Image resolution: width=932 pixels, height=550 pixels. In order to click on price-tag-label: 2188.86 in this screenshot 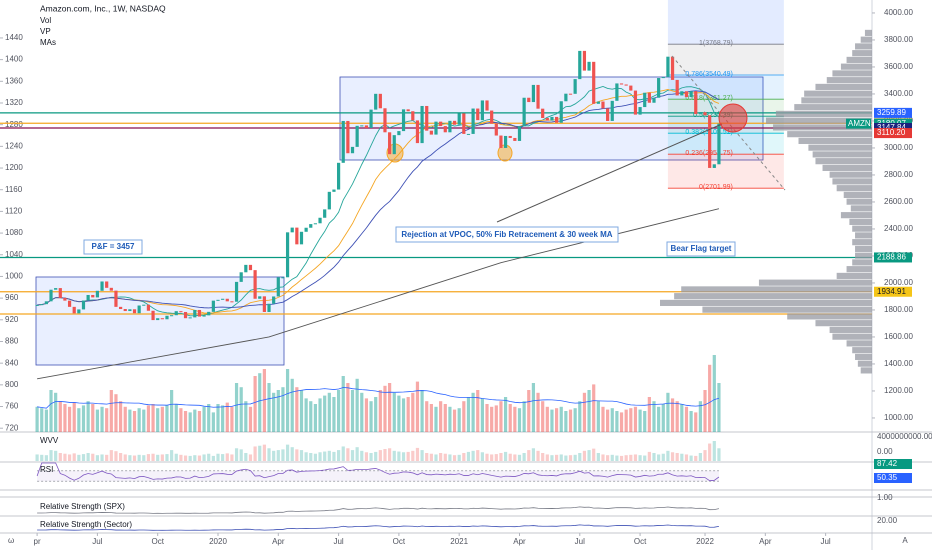, I will do `click(891, 257)`.